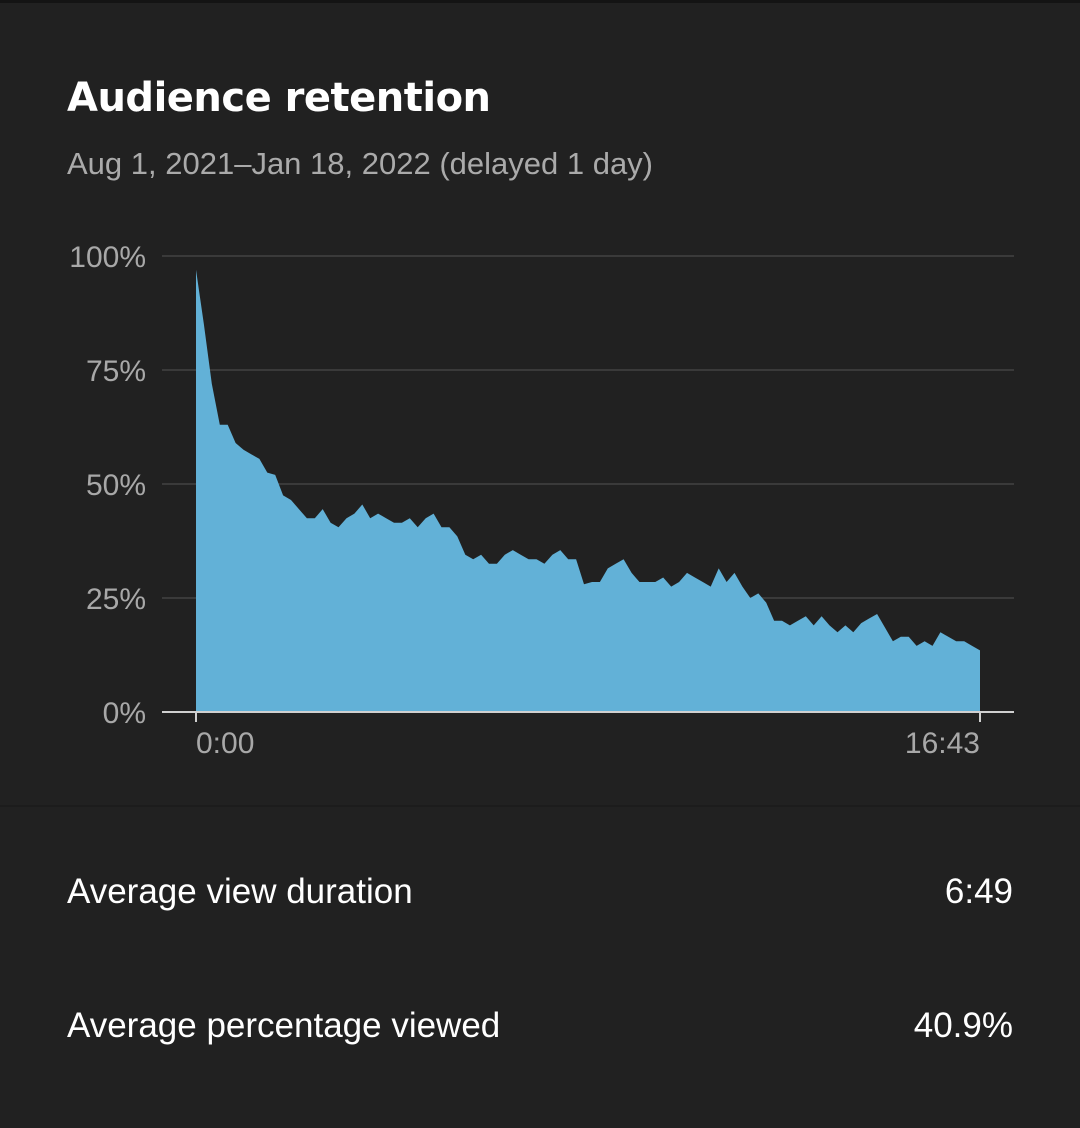 This screenshot has height=1128, width=1080. Describe the element at coordinates (279, 98) in the screenshot. I see `card-title: Audience retention` at that location.